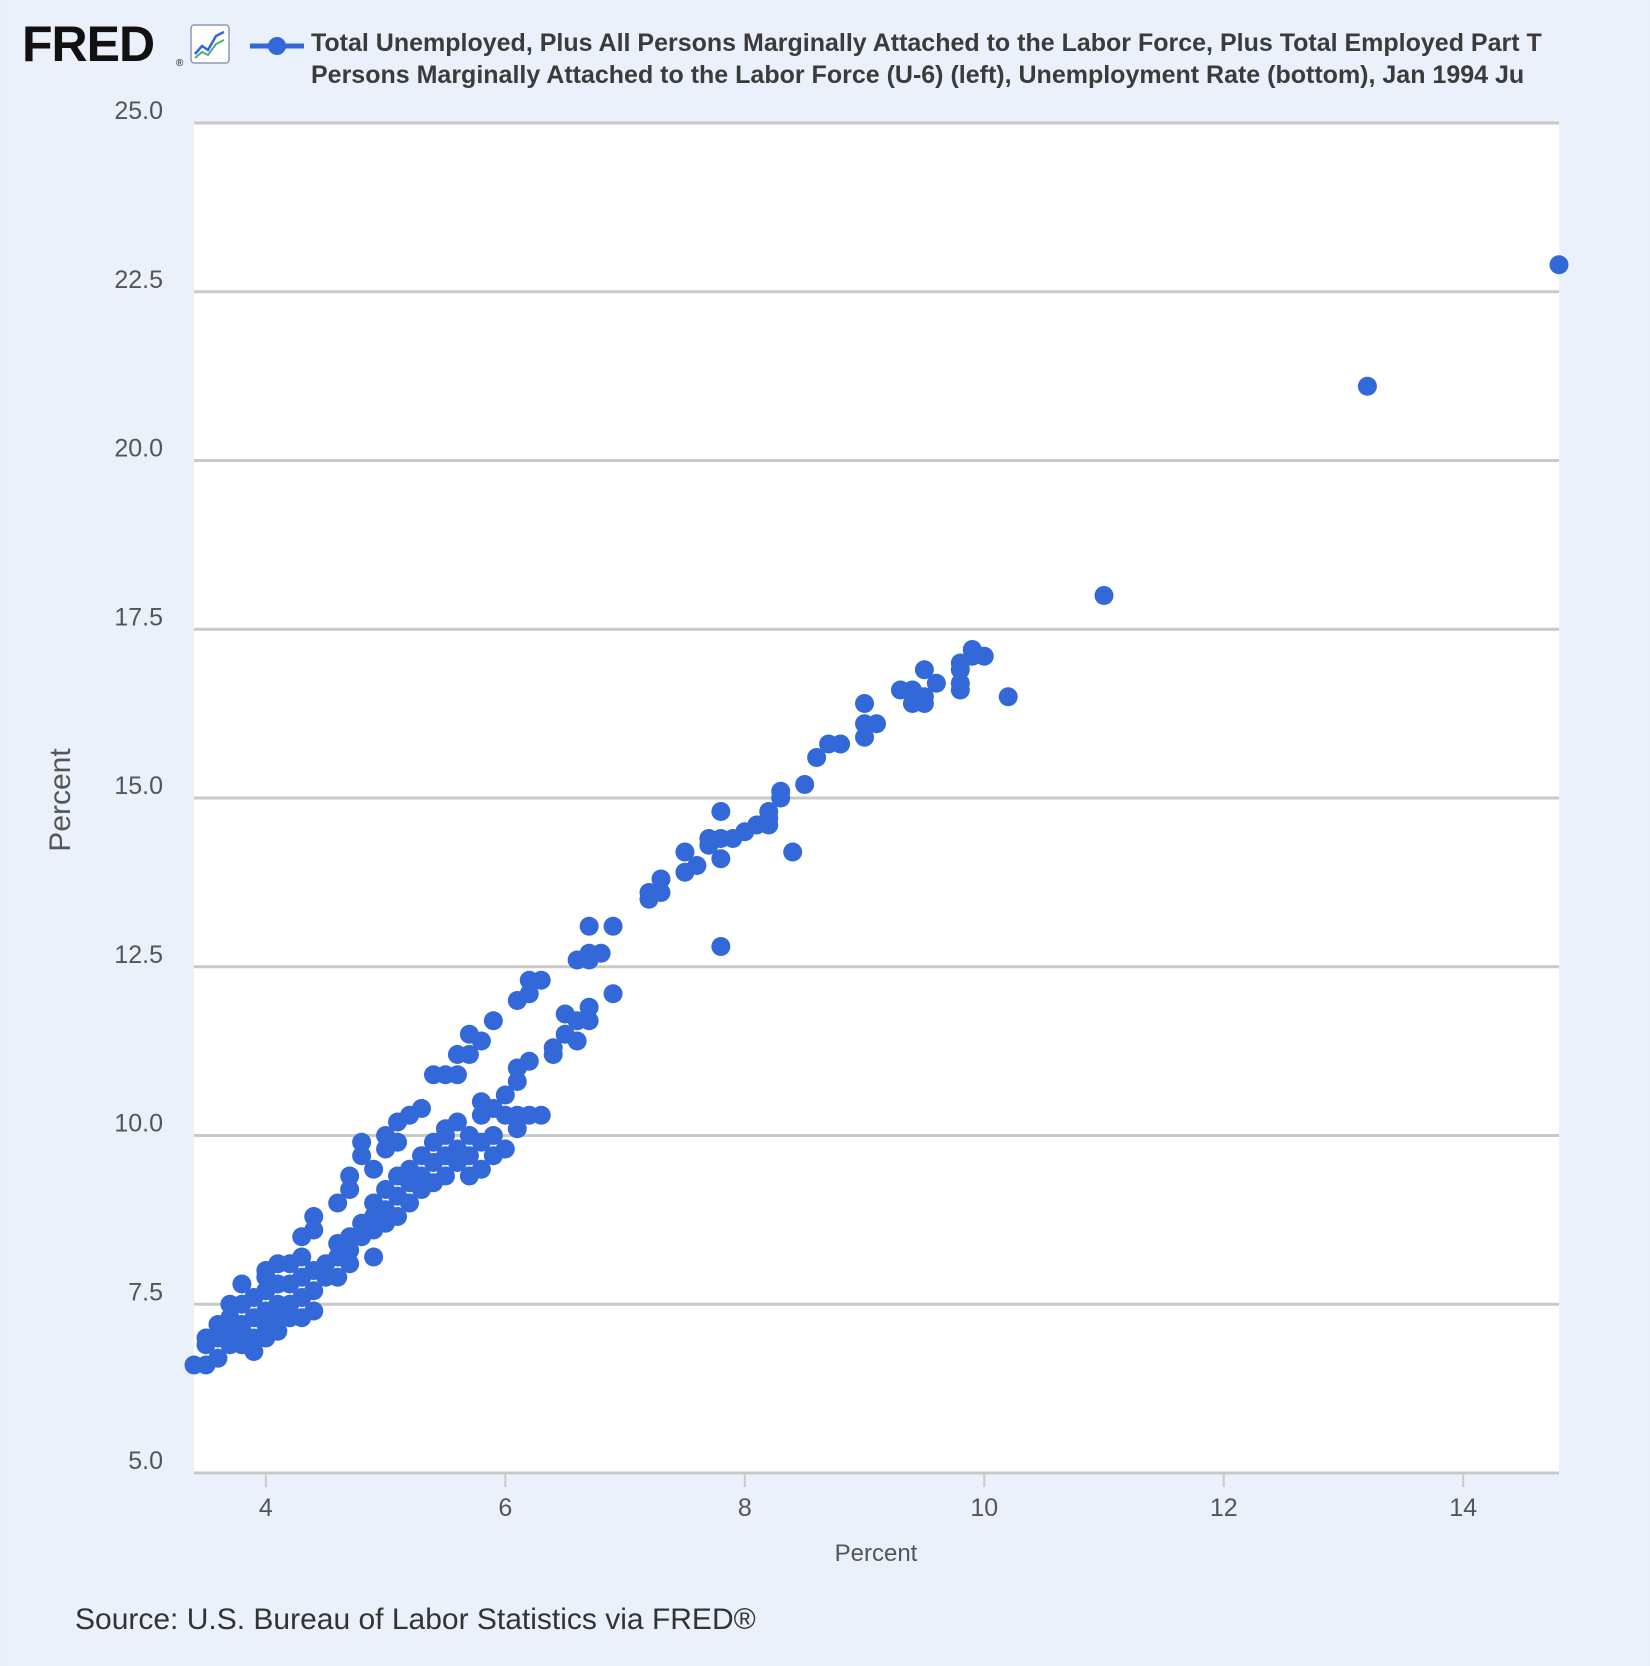 This screenshot has height=1666, width=1650. I want to click on x-tick-label: 12, so click(1224, 1508).